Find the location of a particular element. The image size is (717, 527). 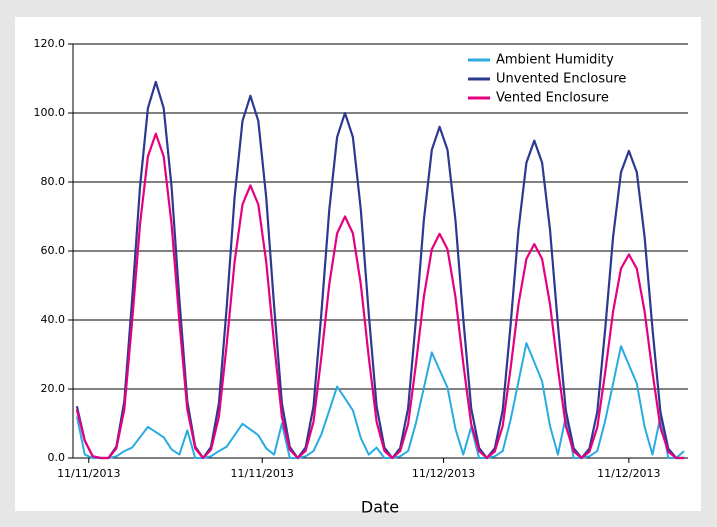

y-tick-label: 20.0 is located at coordinates (53, 388).